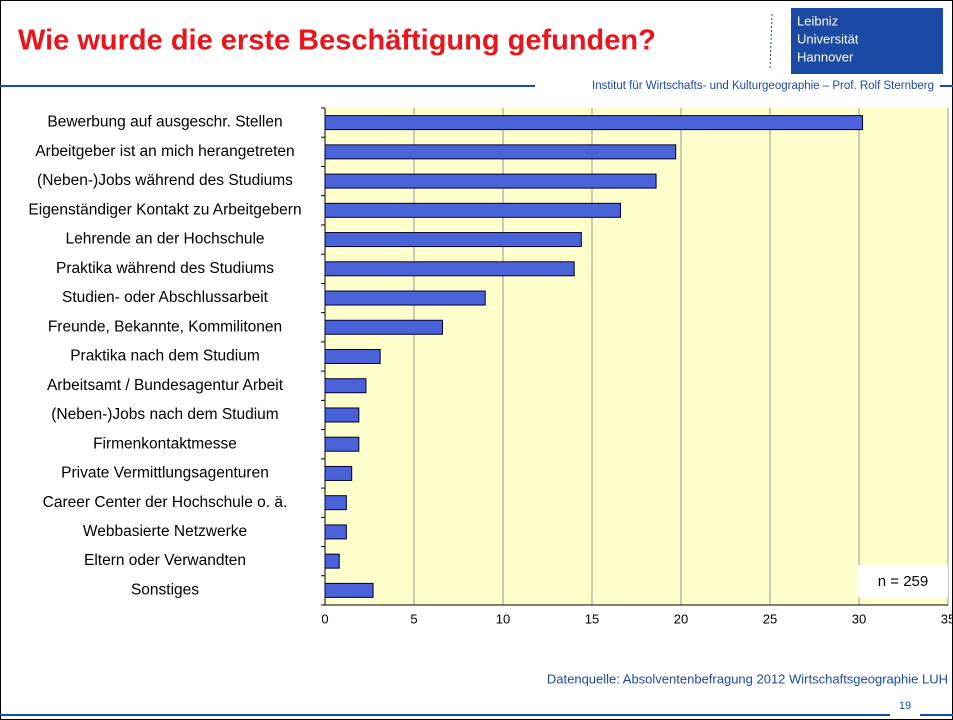  Describe the element at coordinates (165, 356) in the screenshot. I see `y-tick-label: Praktika nach dem Studium` at that location.